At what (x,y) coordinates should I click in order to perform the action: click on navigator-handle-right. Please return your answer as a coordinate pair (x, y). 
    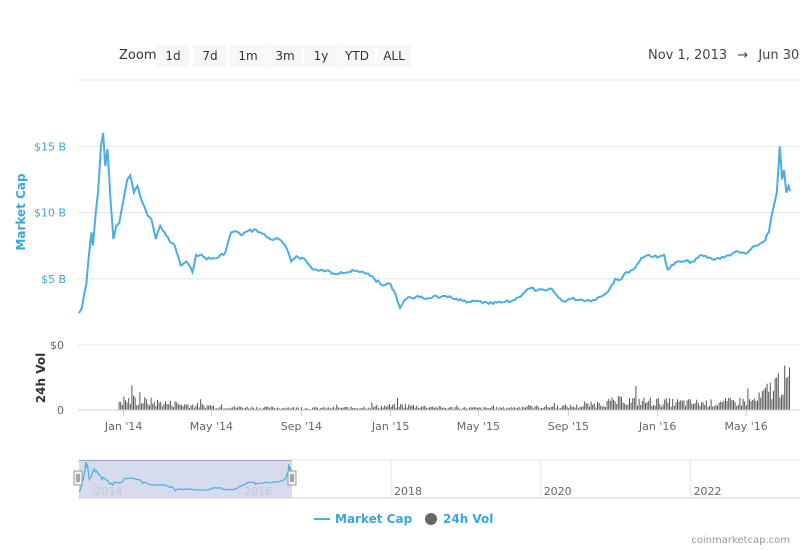
    Looking at the image, I should click on (292, 478).